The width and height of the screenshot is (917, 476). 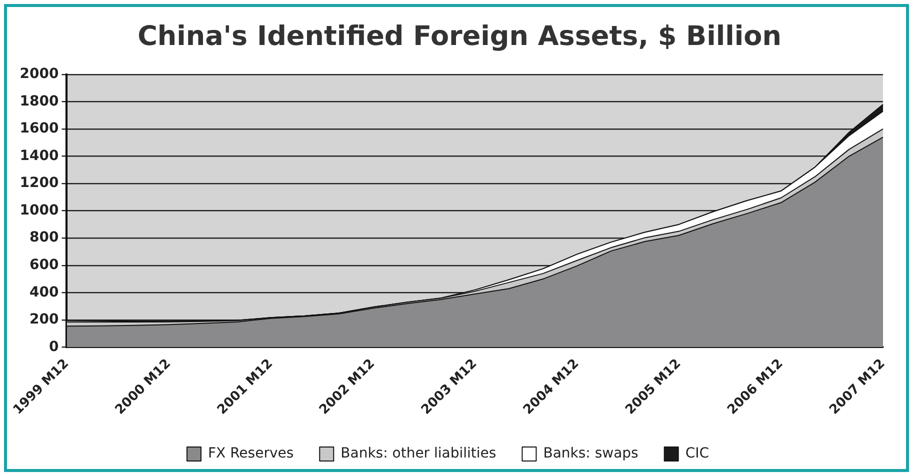 What do you see at coordinates (44, 265) in the screenshot?
I see `y-tick-label: 600` at bounding box center [44, 265].